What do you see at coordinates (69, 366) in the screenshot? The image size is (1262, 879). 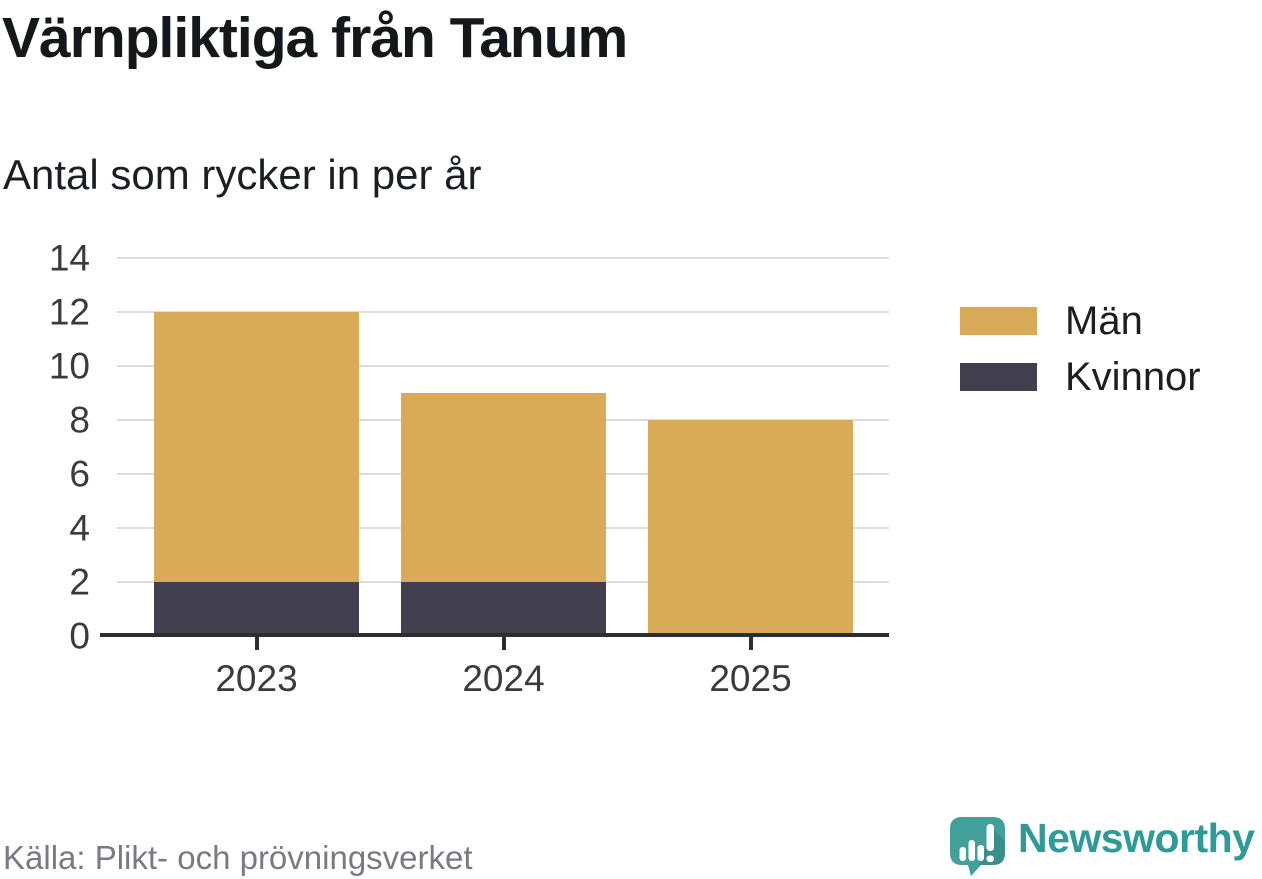 I see `y-axis-tick-label: 10` at bounding box center [69, 366].